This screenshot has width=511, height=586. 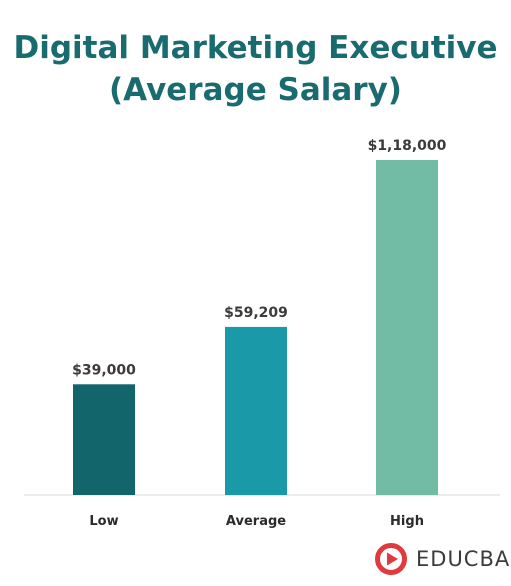 What do you see at coordinates (104, 370) in the screenshot?
I see `value-label-low: $39,000` at bounding box center [104, 370].